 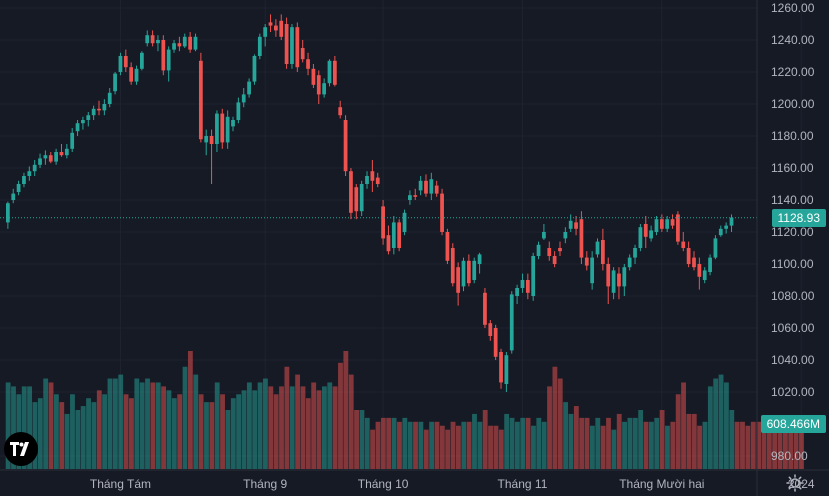 I want to click on price-tick-label: 1040.00, so click(x=793, y=360).